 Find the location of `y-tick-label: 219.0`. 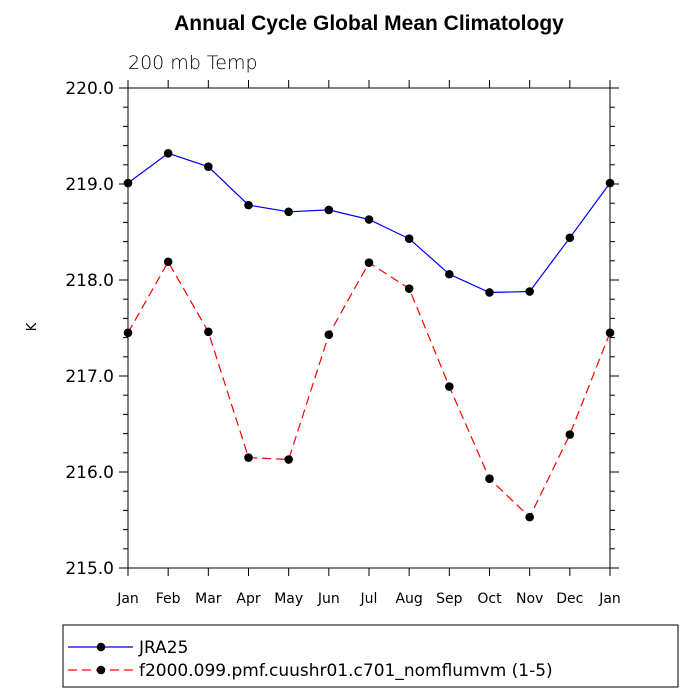

y-tick-label: 219.0 is located at coordinates (89, 185).